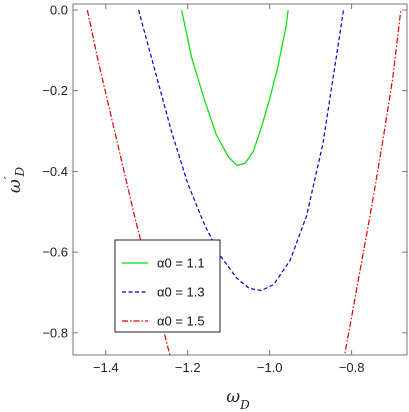  I want to click on x-axis-label: ωD, so click(238, 399).